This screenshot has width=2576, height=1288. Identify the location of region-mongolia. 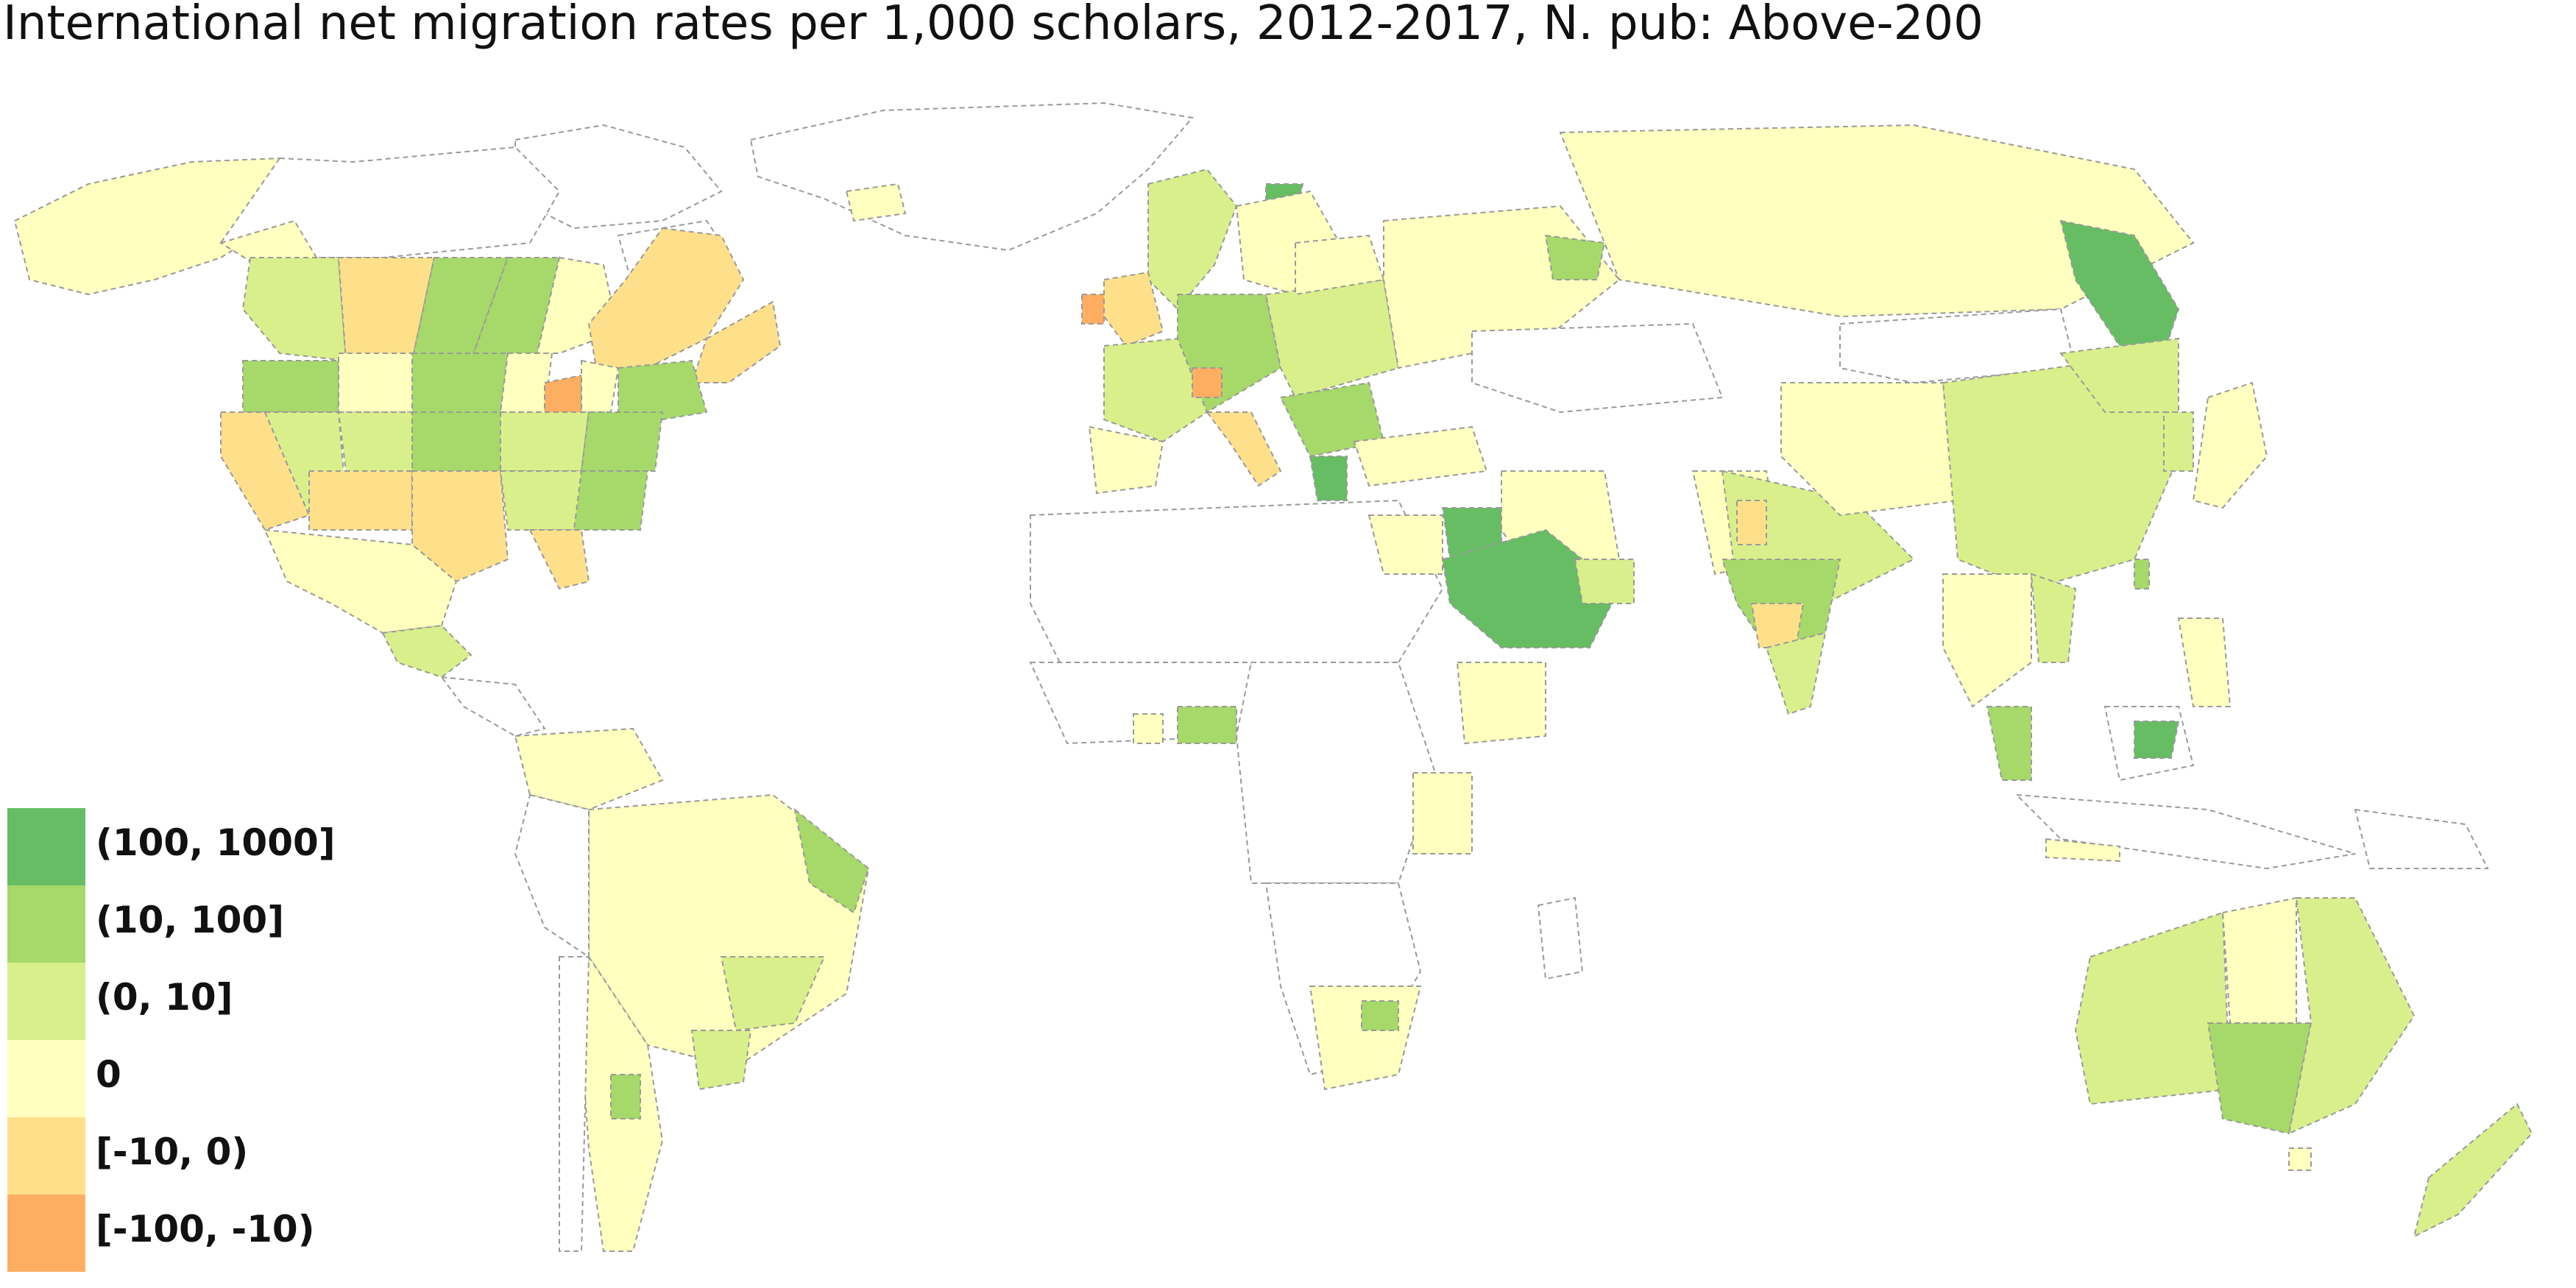
(1958, 346).